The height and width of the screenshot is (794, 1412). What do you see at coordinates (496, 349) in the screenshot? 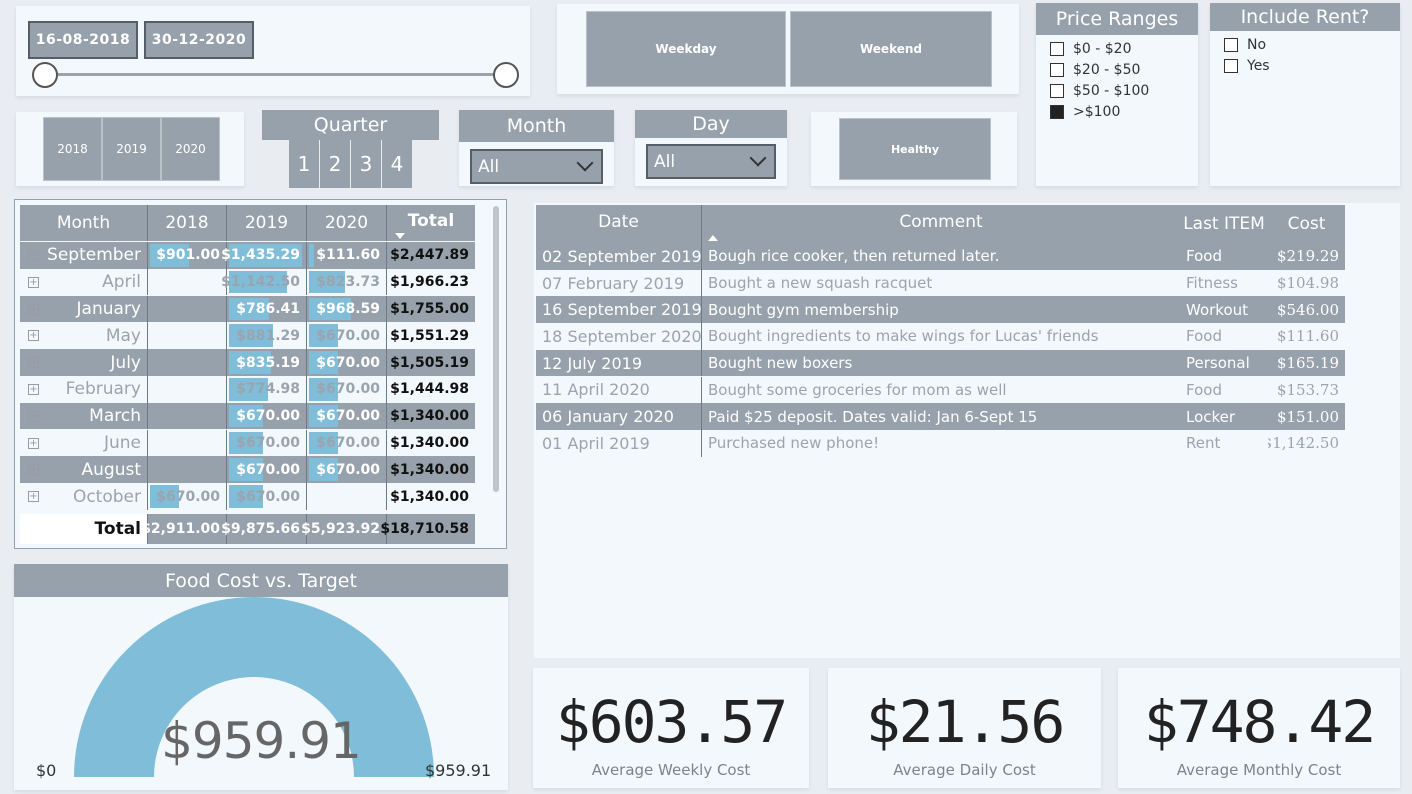
I see `matrix-scrollbar` at bounding box center [496, 349].